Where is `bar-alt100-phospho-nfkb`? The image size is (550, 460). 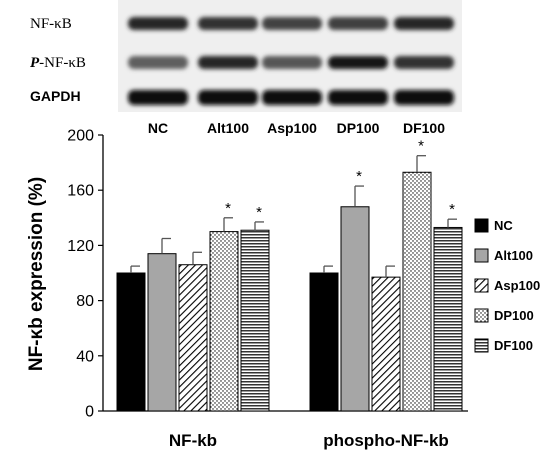
bar-alt100-phospho-nfkb is located at coordinates (355, 309).